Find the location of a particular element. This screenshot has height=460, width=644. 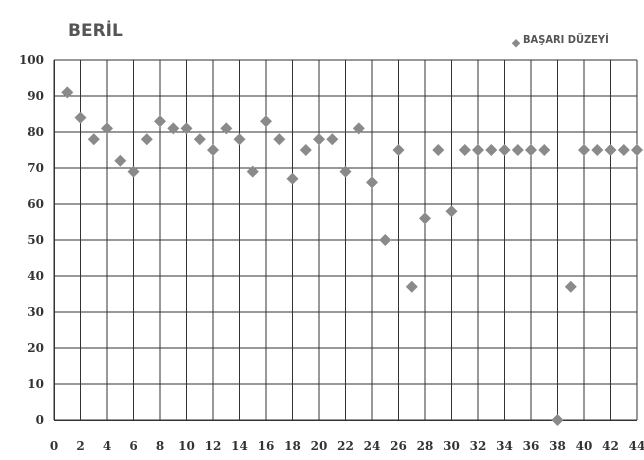

x-tick-label: 32 is located at coordinates (478, 446).